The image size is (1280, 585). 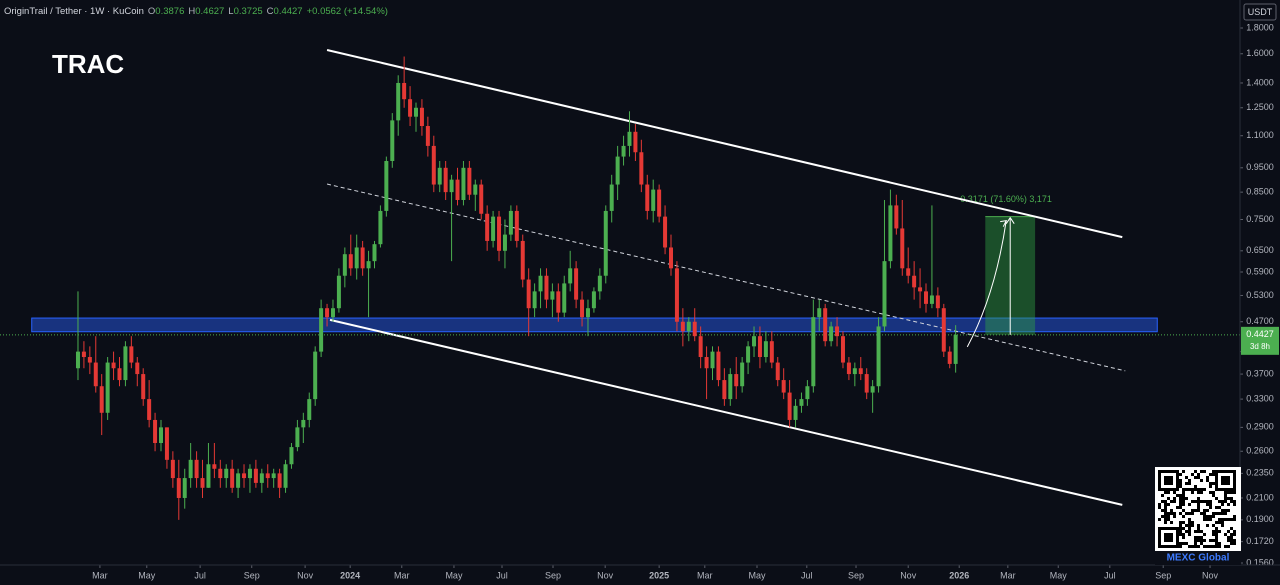 What do you see at coordinates (191, 11) in the screenshot?
I see `header-text: H` at bounding box center [191, 11].